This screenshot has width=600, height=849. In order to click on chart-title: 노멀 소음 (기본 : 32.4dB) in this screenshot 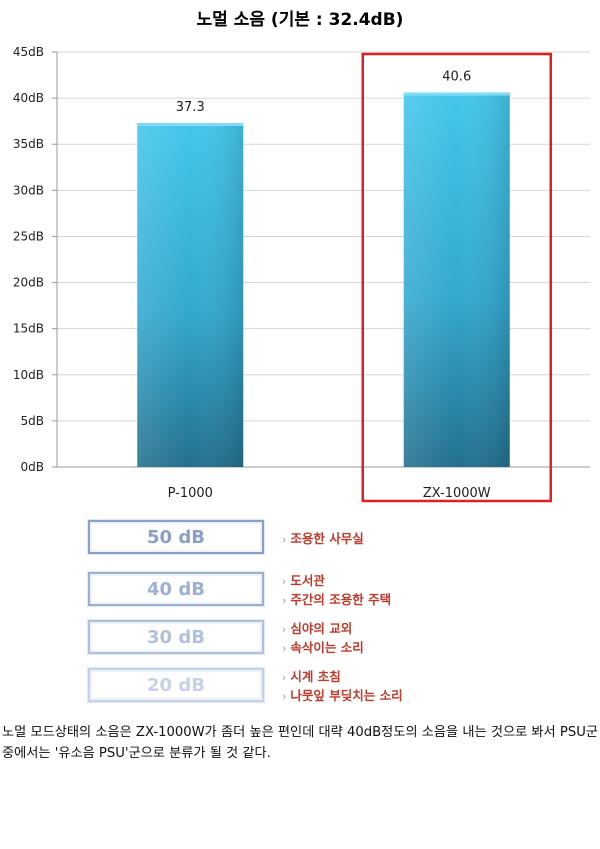, I will do `click(300, 19)`.